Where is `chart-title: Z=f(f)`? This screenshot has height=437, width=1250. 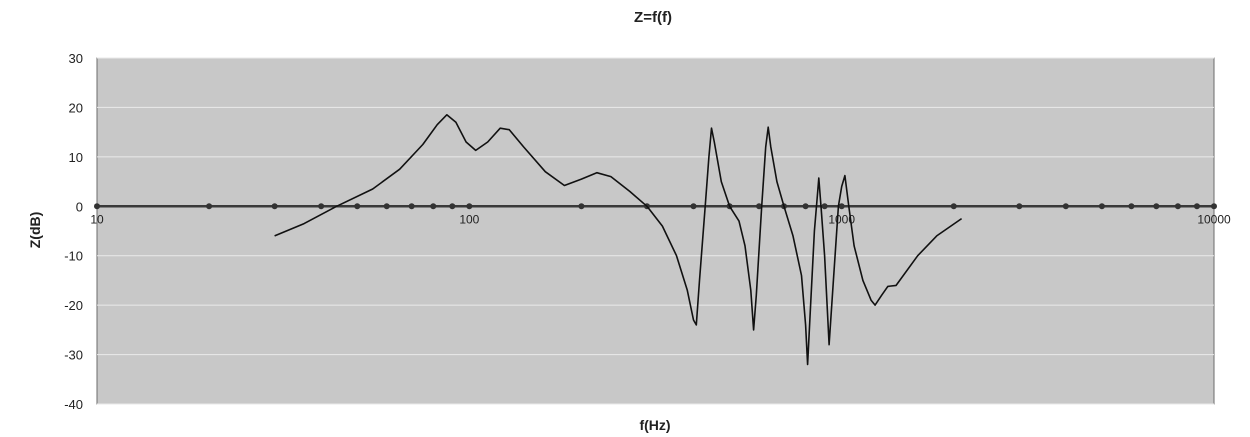 chart-title: Z=f(f) is located at coordinates (653, 17).